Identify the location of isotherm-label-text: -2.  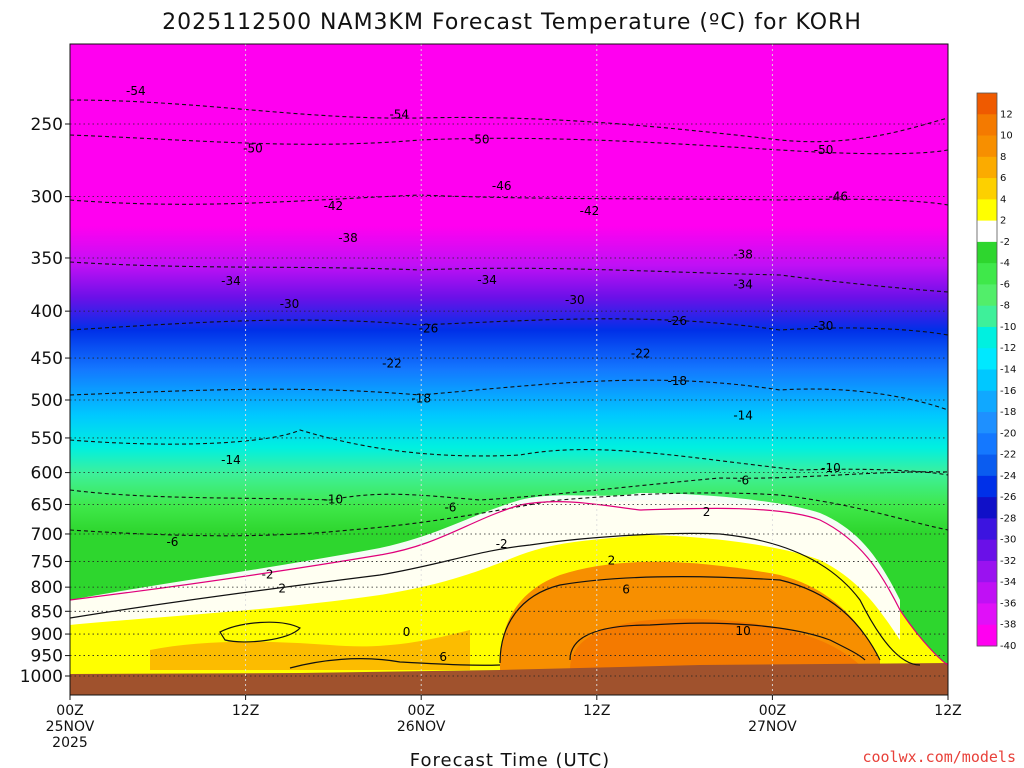
(268, 575).